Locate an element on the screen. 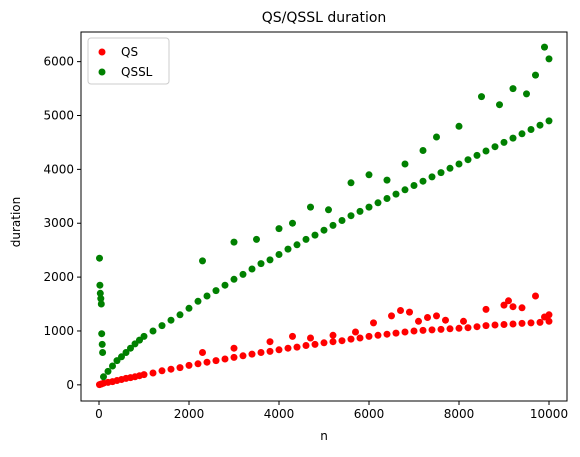  y-tick-label: 4000 is located at coordinates (58, 169).